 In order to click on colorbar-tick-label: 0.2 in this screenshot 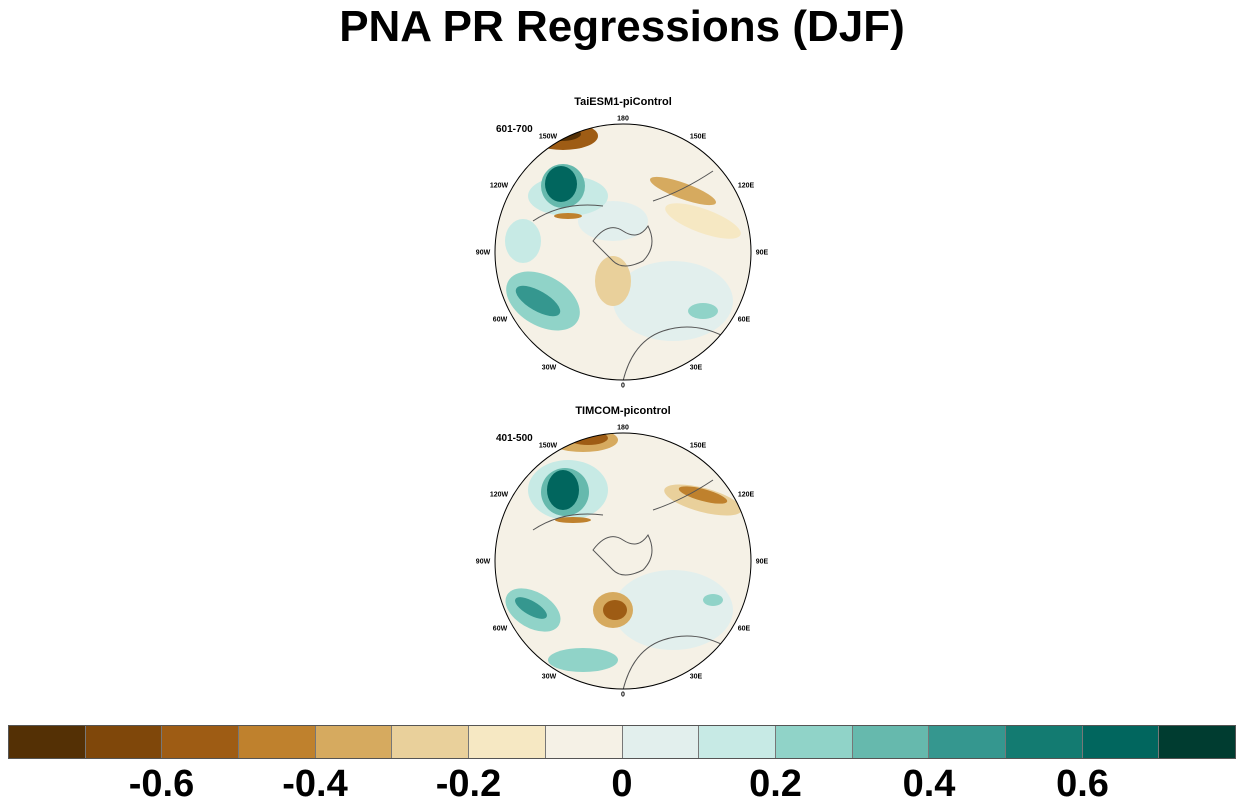, I will do `click(775, 784)`.